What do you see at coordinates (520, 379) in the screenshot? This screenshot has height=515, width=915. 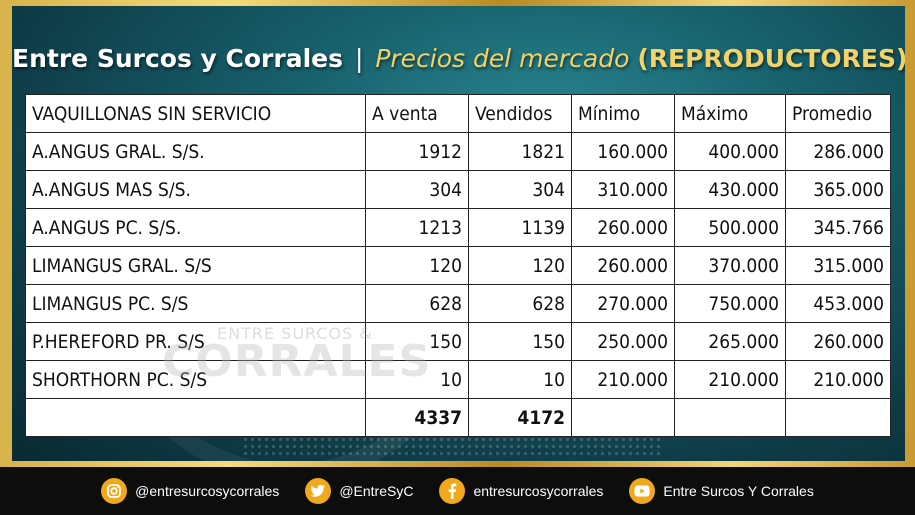 I see `row-vendidos: 10` at bounding box center [520, 379].